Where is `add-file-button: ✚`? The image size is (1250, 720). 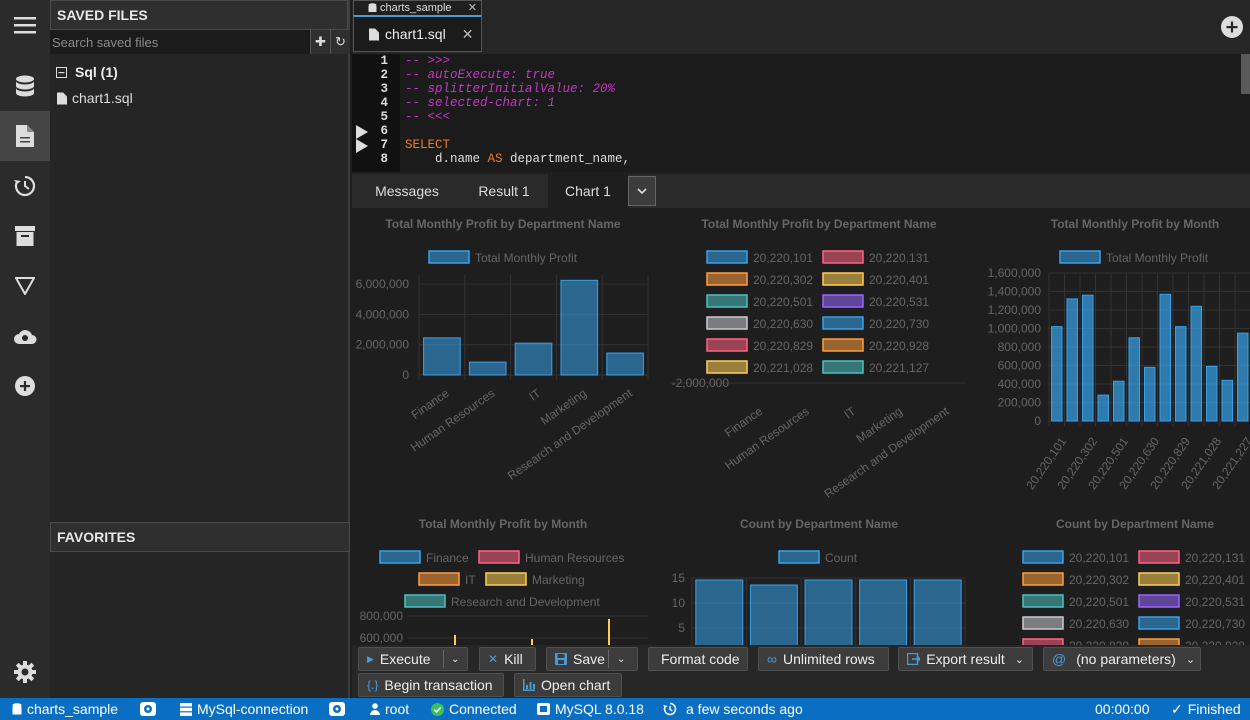 add-file-button: ✚ is located at coordinates (320, 42).